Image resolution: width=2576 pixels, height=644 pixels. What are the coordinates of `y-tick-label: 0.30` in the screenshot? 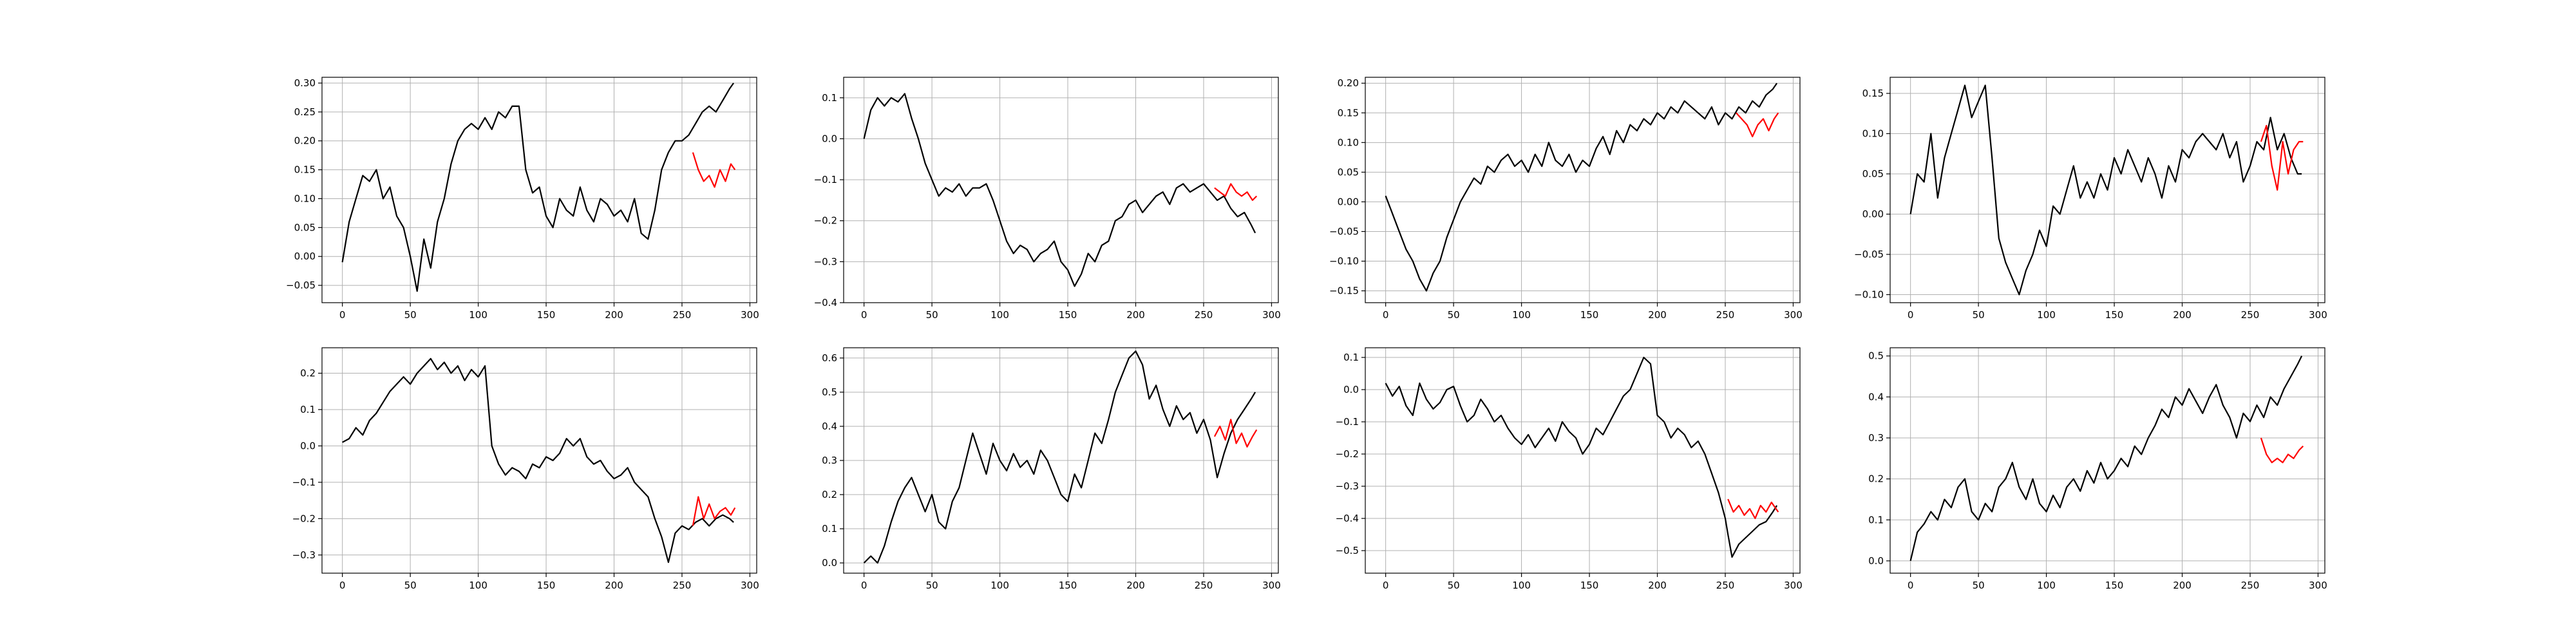 It's located at (305, 83).